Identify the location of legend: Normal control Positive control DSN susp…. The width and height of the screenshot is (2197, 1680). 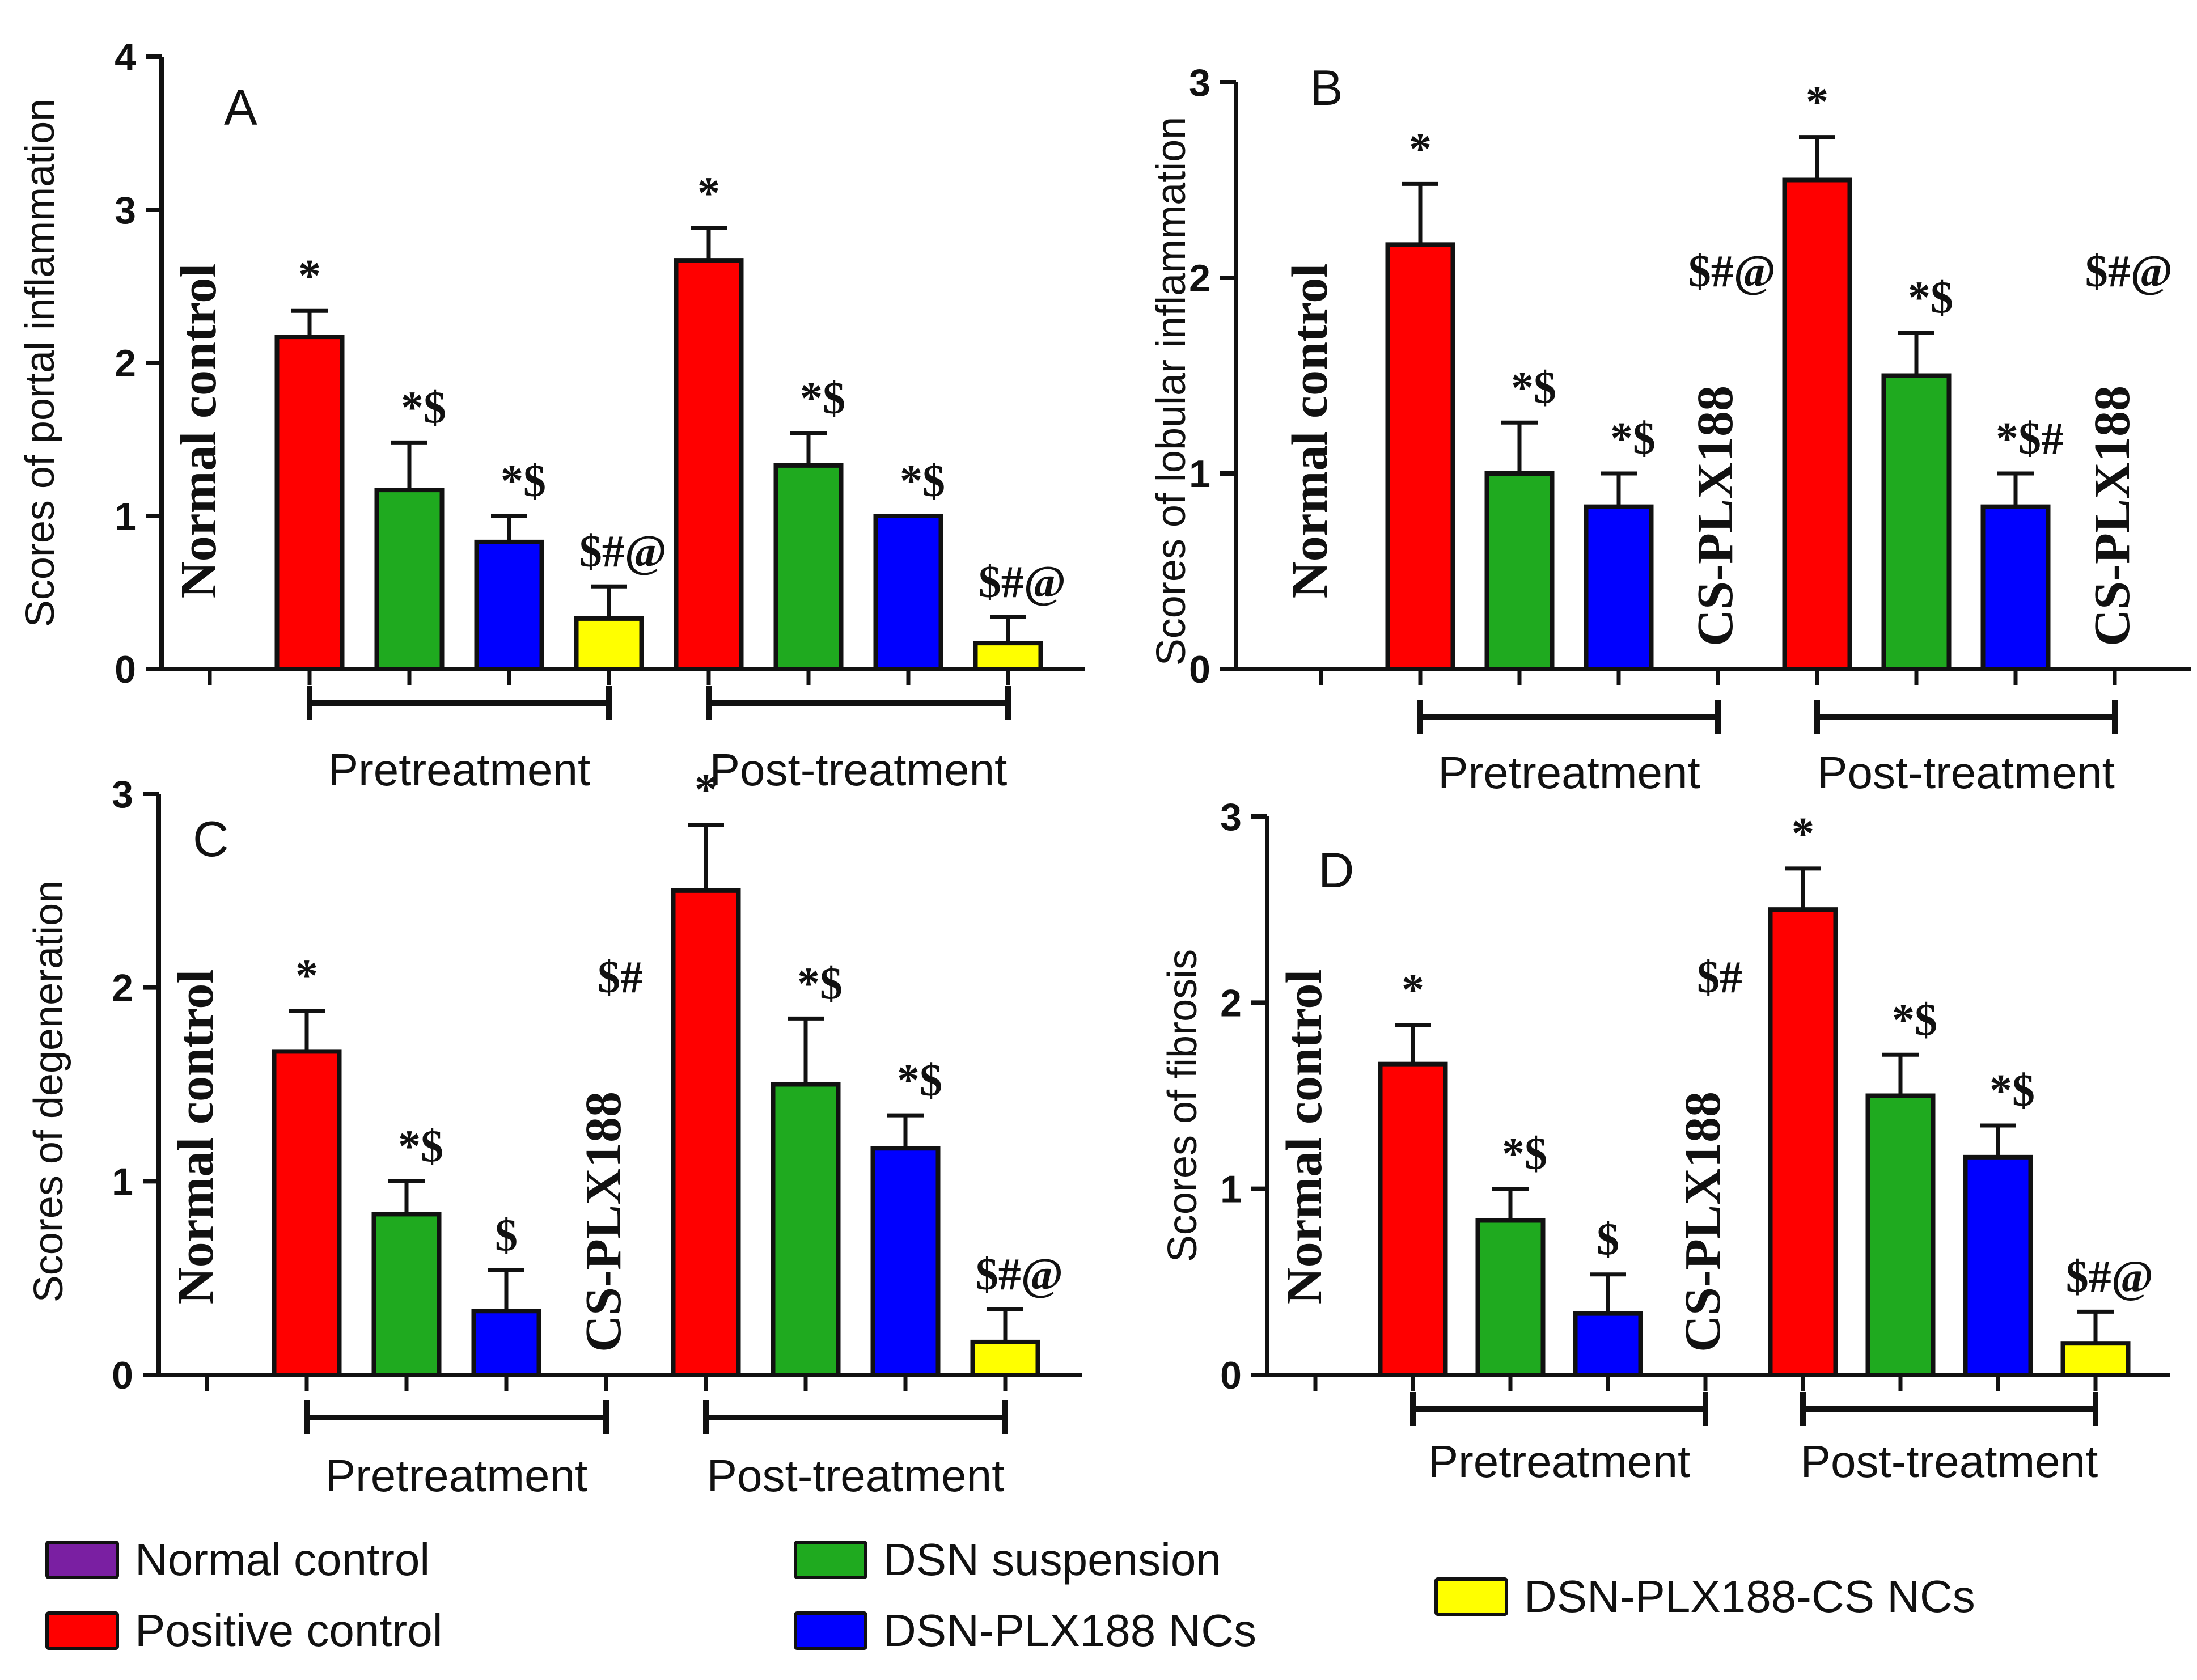
(1098, 1593).